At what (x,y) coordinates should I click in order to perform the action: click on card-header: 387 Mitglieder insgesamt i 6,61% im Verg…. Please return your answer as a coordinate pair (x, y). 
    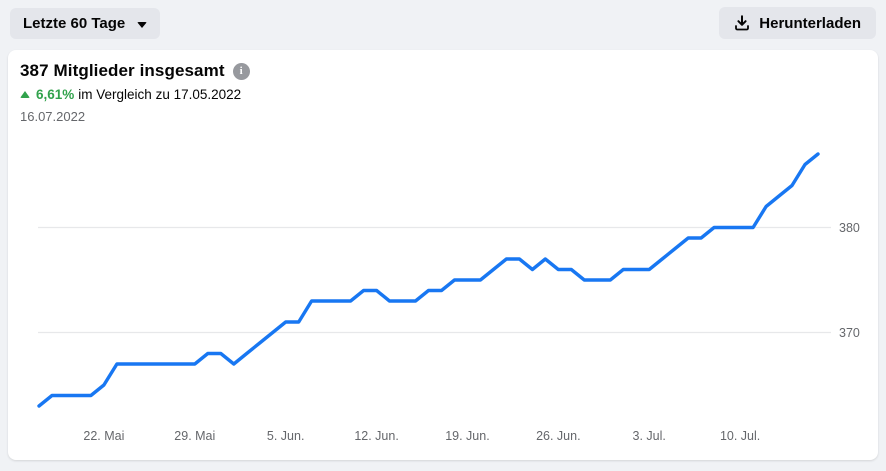
    Looking at the image, I should click on (135, 92).